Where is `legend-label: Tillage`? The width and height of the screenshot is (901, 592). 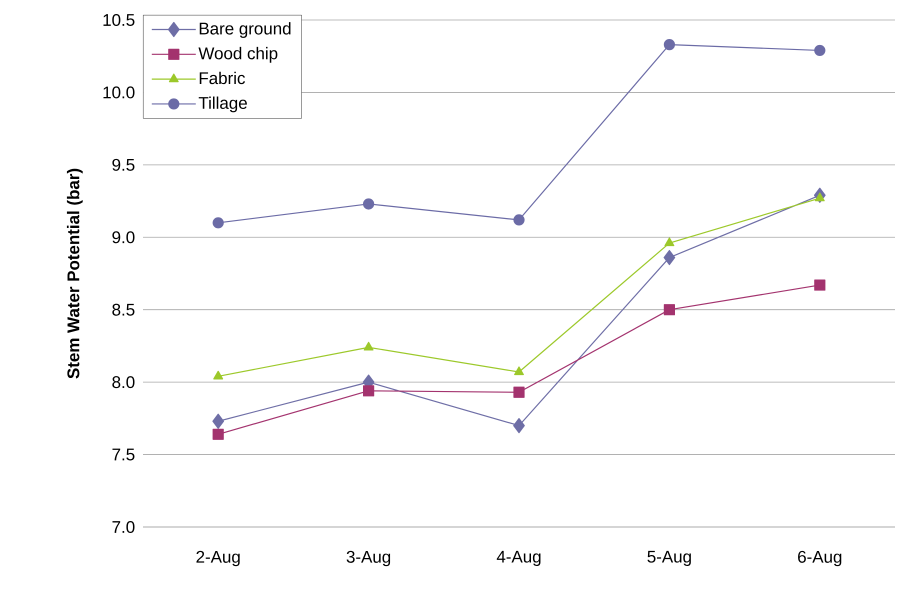 legend-label: Tillage is located at coordinates (222, 104).